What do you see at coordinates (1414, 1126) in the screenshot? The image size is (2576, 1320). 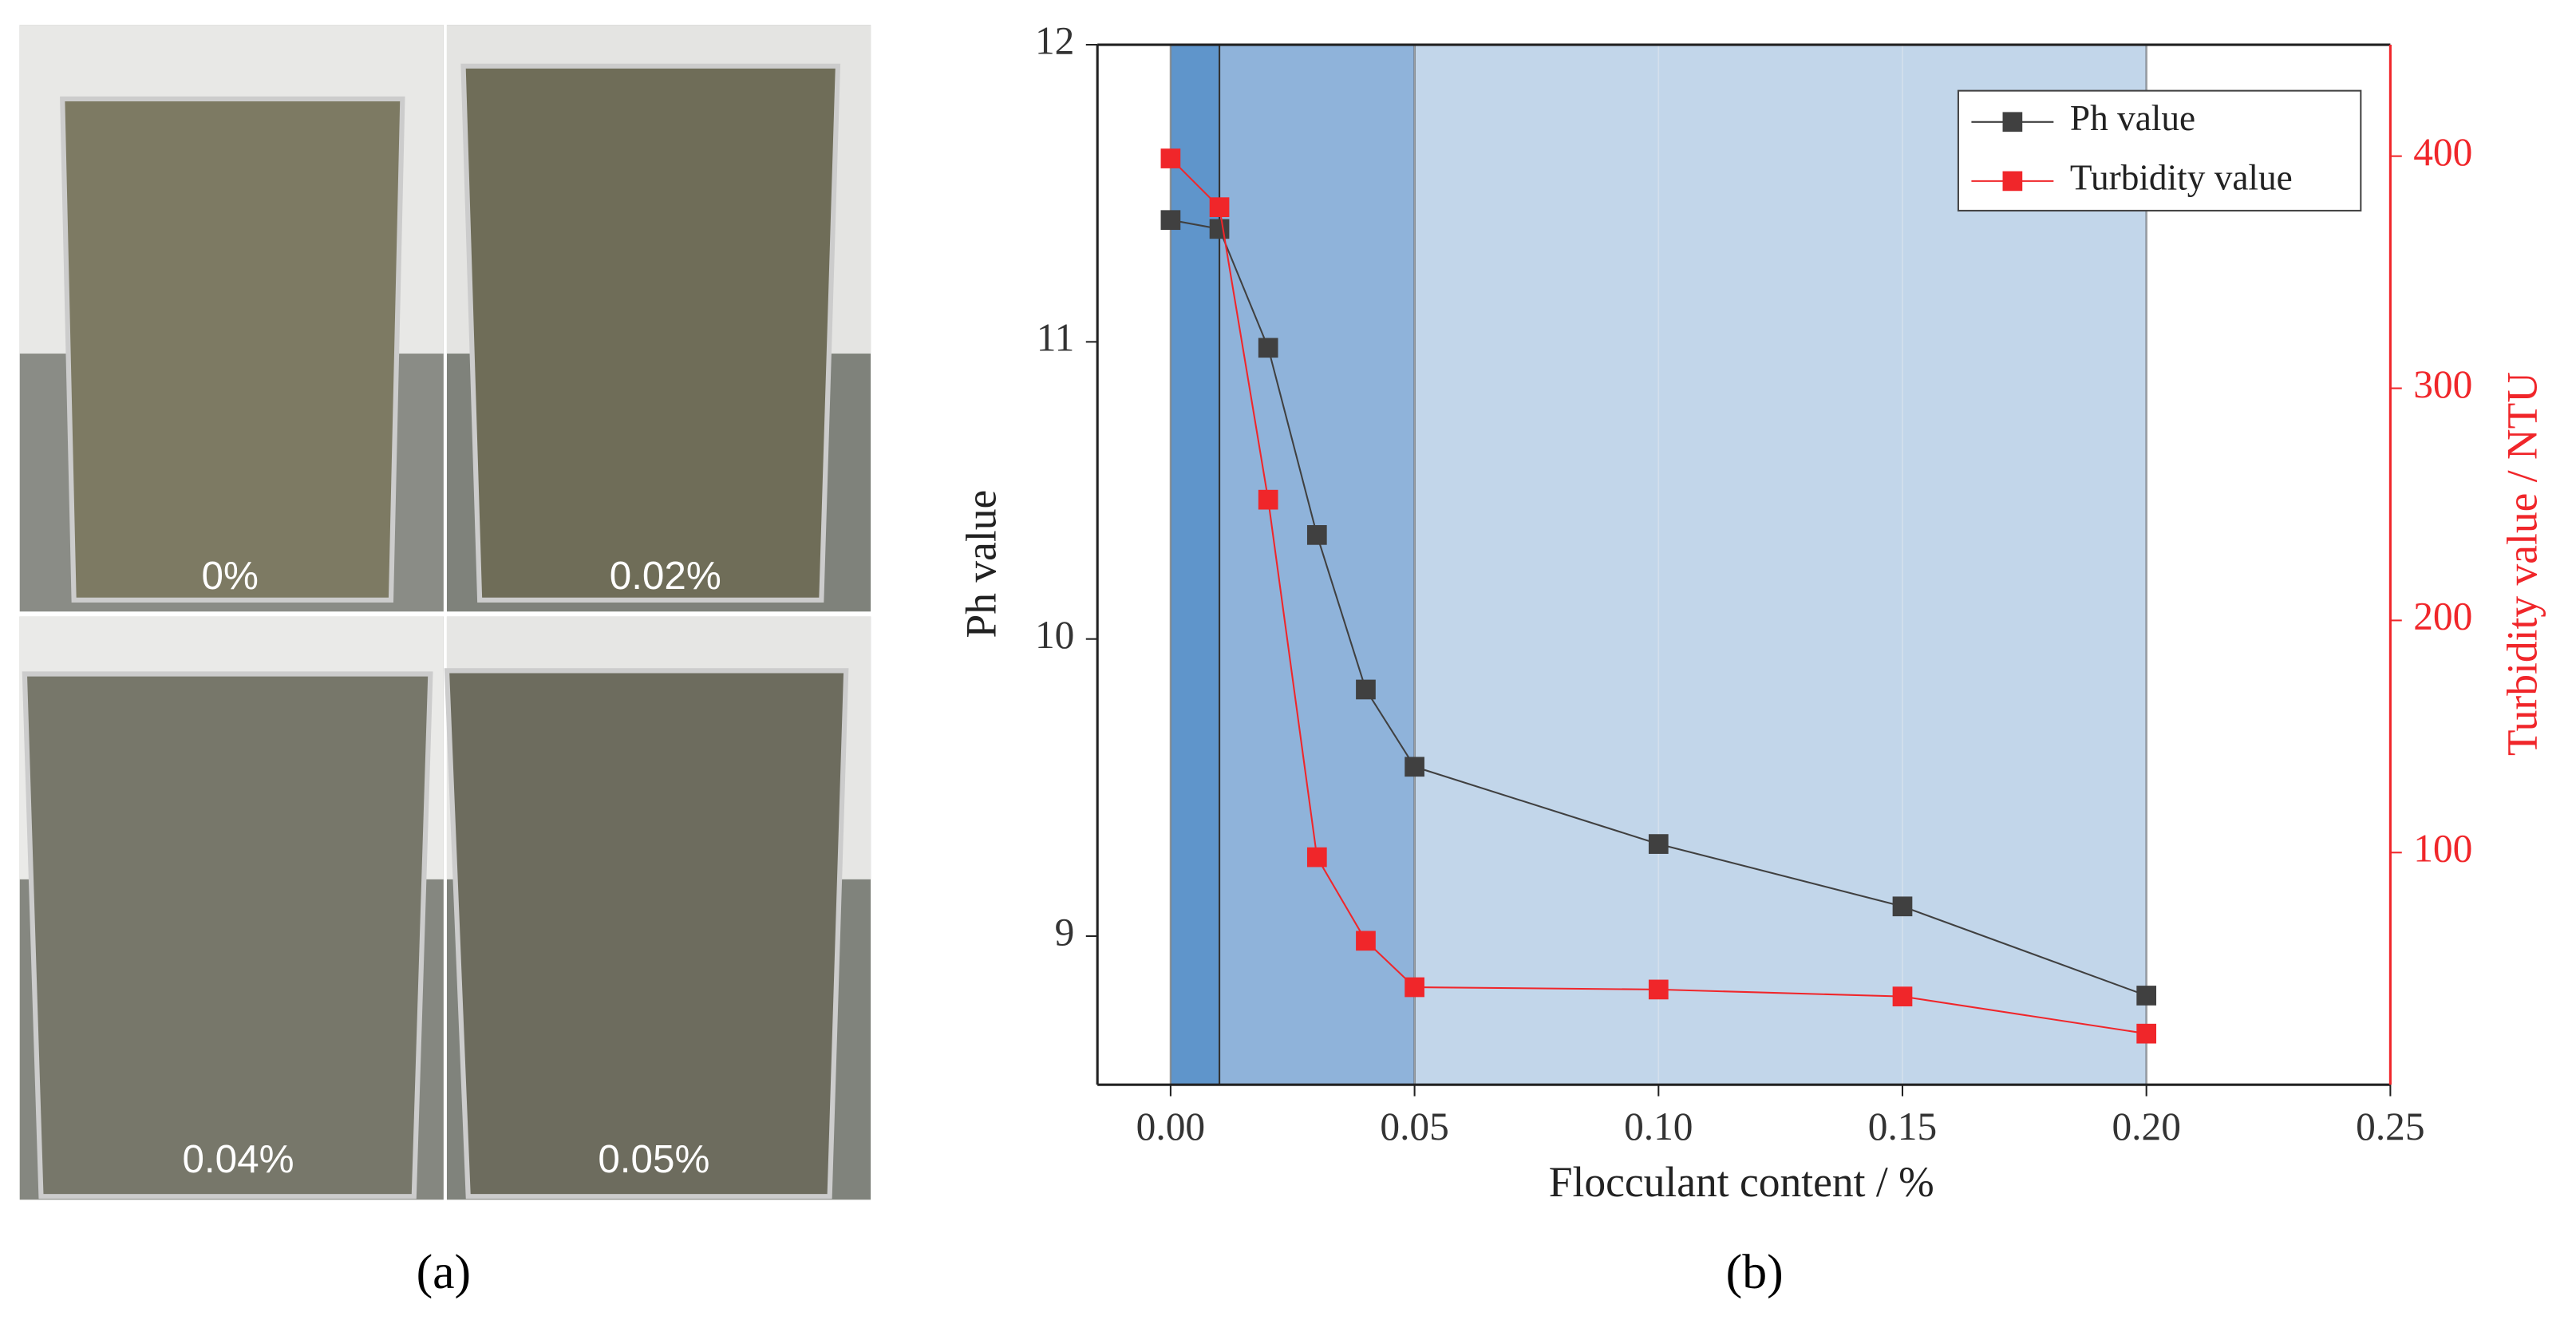 I see `x-tick-label: 0.05` at bounding box center [1414, 1126].